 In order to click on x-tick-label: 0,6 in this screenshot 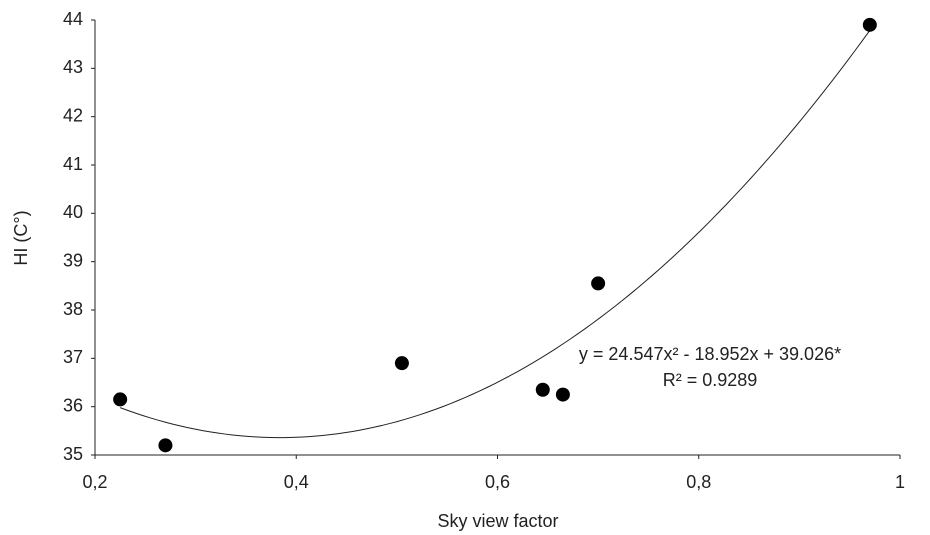, I will do `click(497, 482)`.